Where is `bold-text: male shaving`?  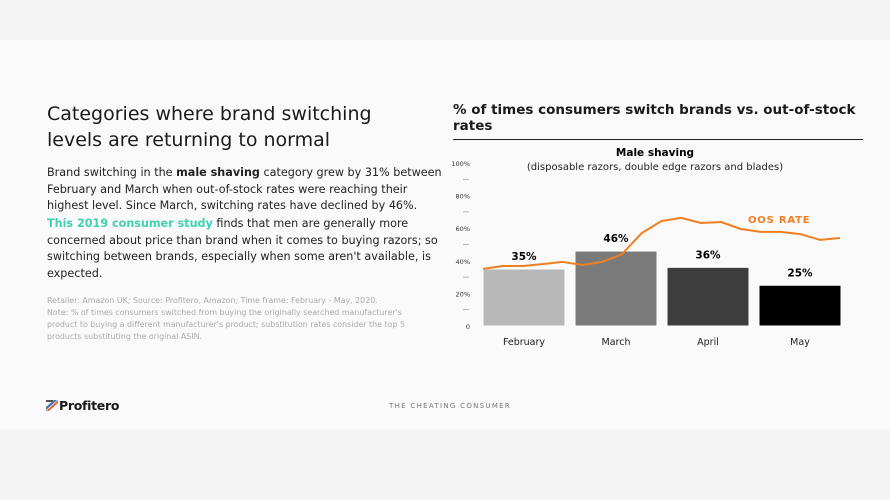
bold-text: male shaving is located at coordinates (218, 172).